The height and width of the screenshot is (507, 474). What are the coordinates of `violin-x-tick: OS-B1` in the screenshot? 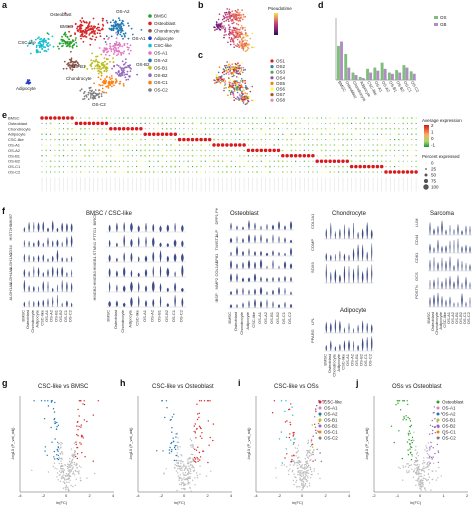 It's located at (55, 315).